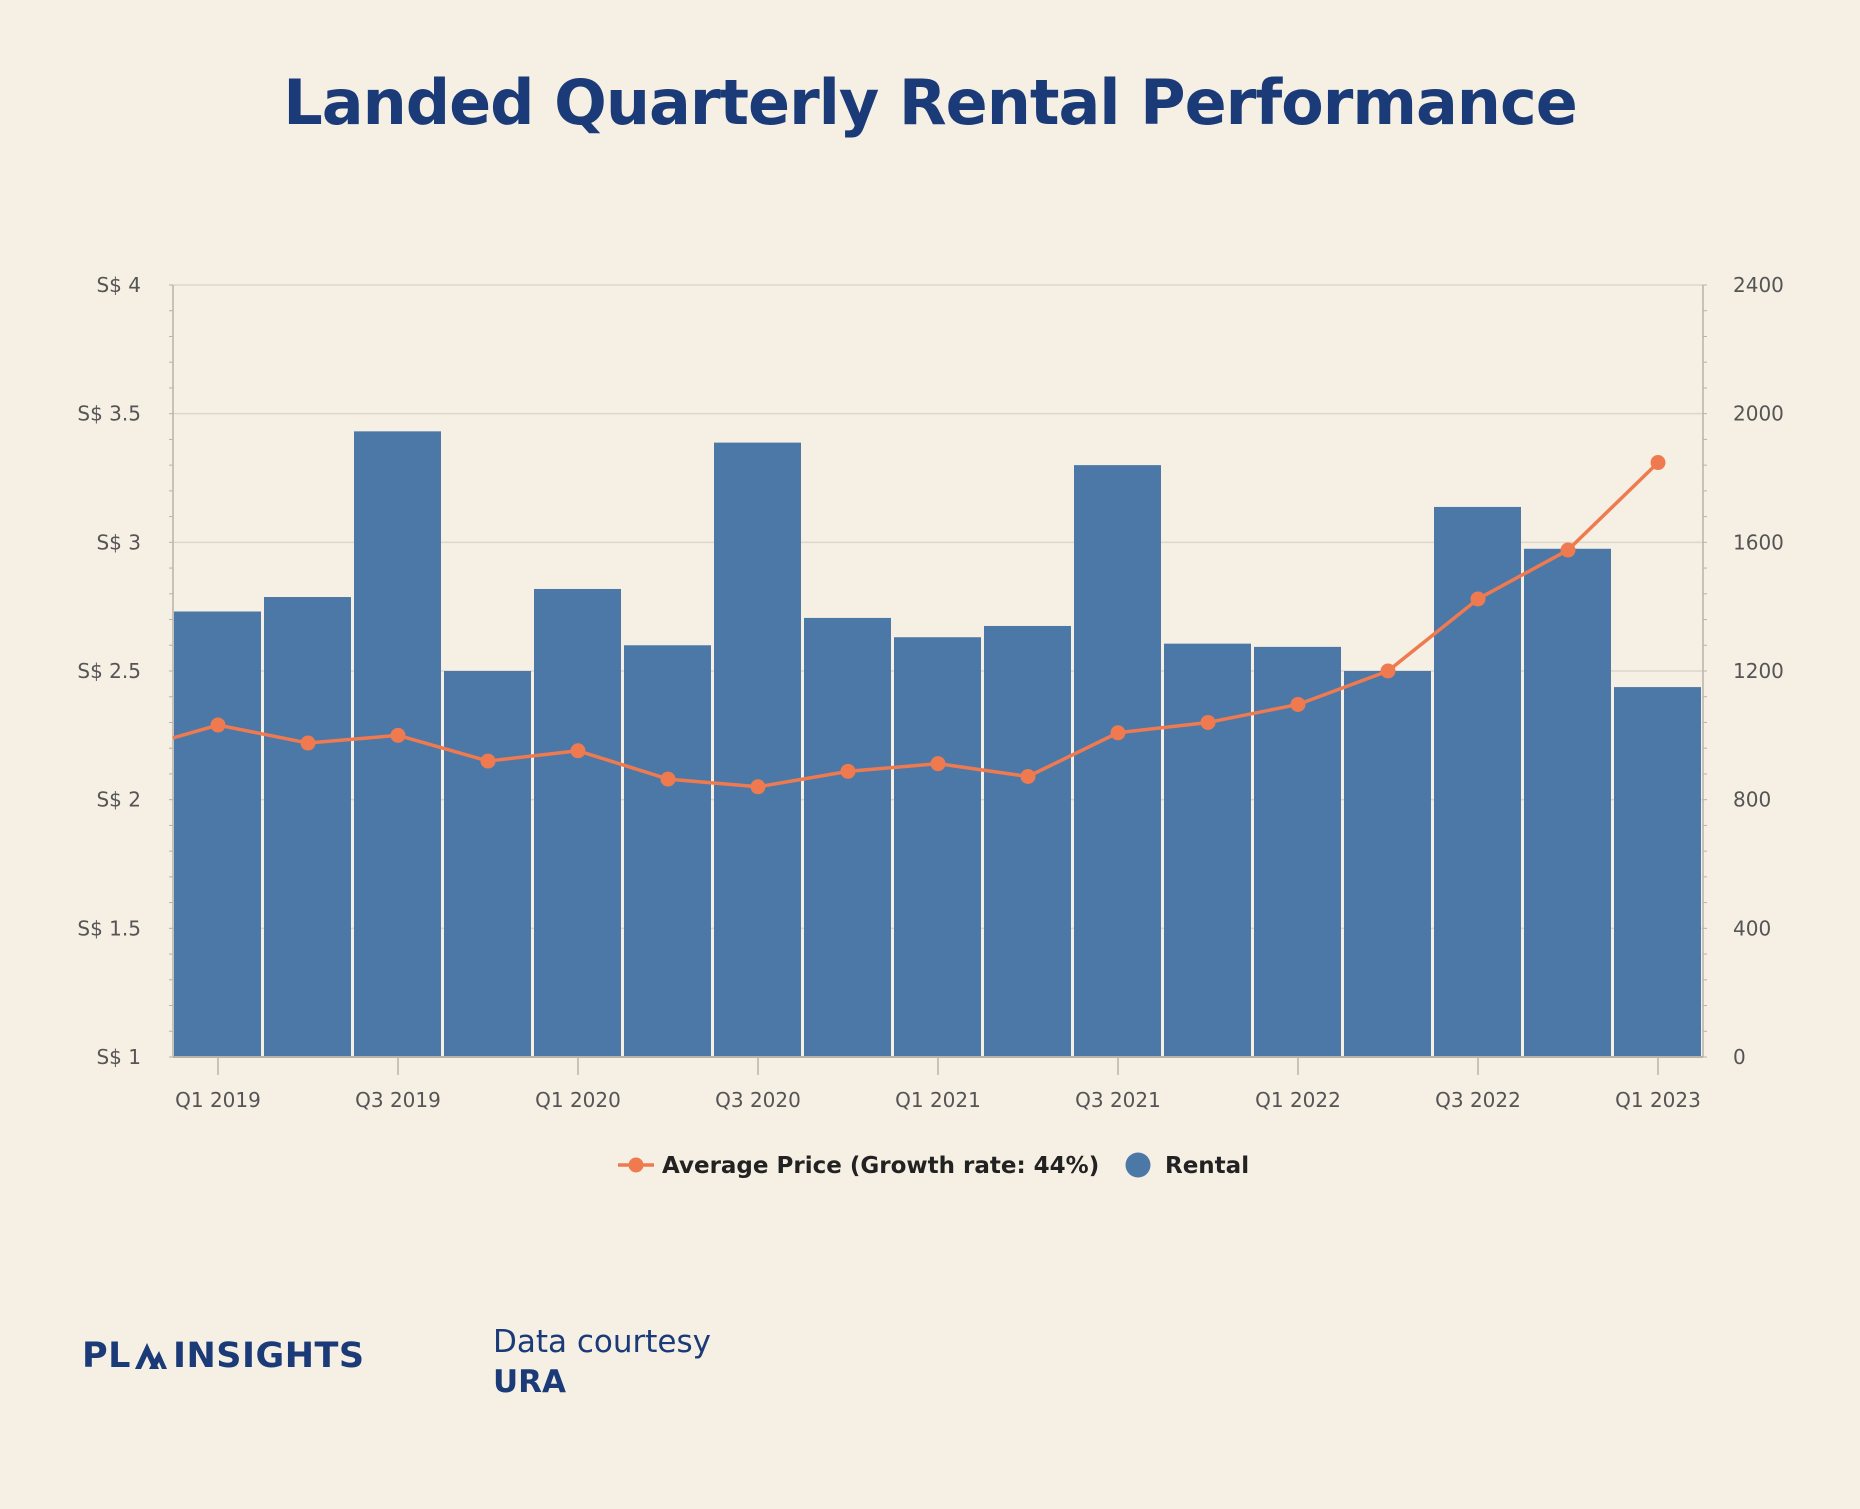 The height and width of the screenshot is (1509, 1860). I want to click on y-left-tick-label: S$ 2, so click(118, 800).